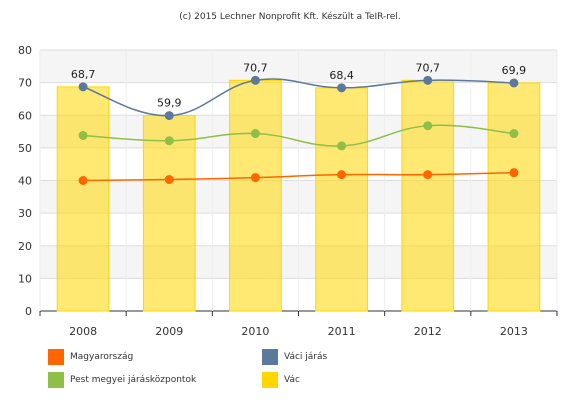 The height and width of the screenshot is (404, 580). I want to click on y-tick-label: 10, so click(25, 278).